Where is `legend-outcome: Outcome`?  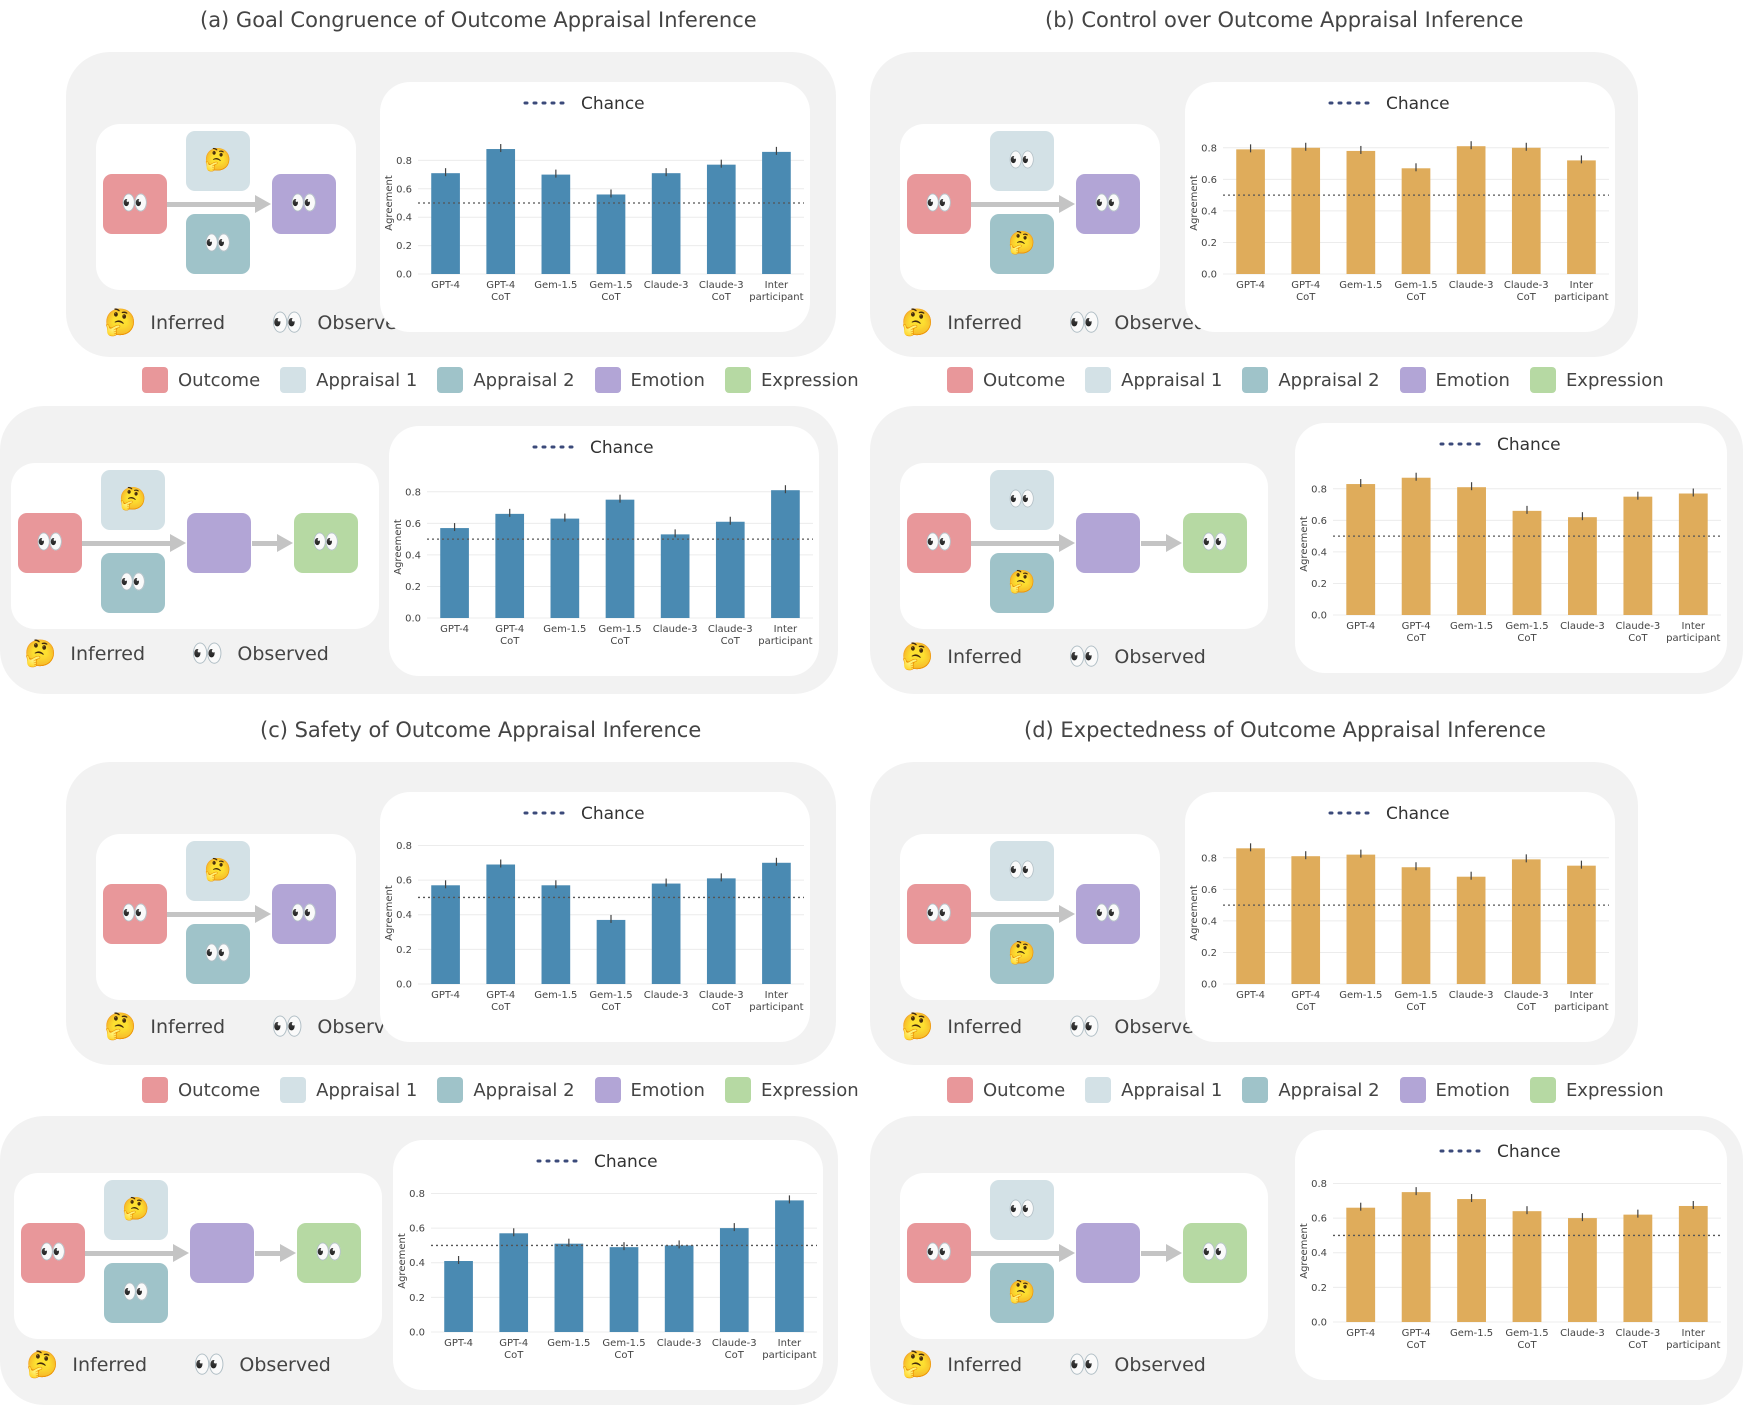 legend-outcome: Outcome is located at coordinates (1006, 1090).